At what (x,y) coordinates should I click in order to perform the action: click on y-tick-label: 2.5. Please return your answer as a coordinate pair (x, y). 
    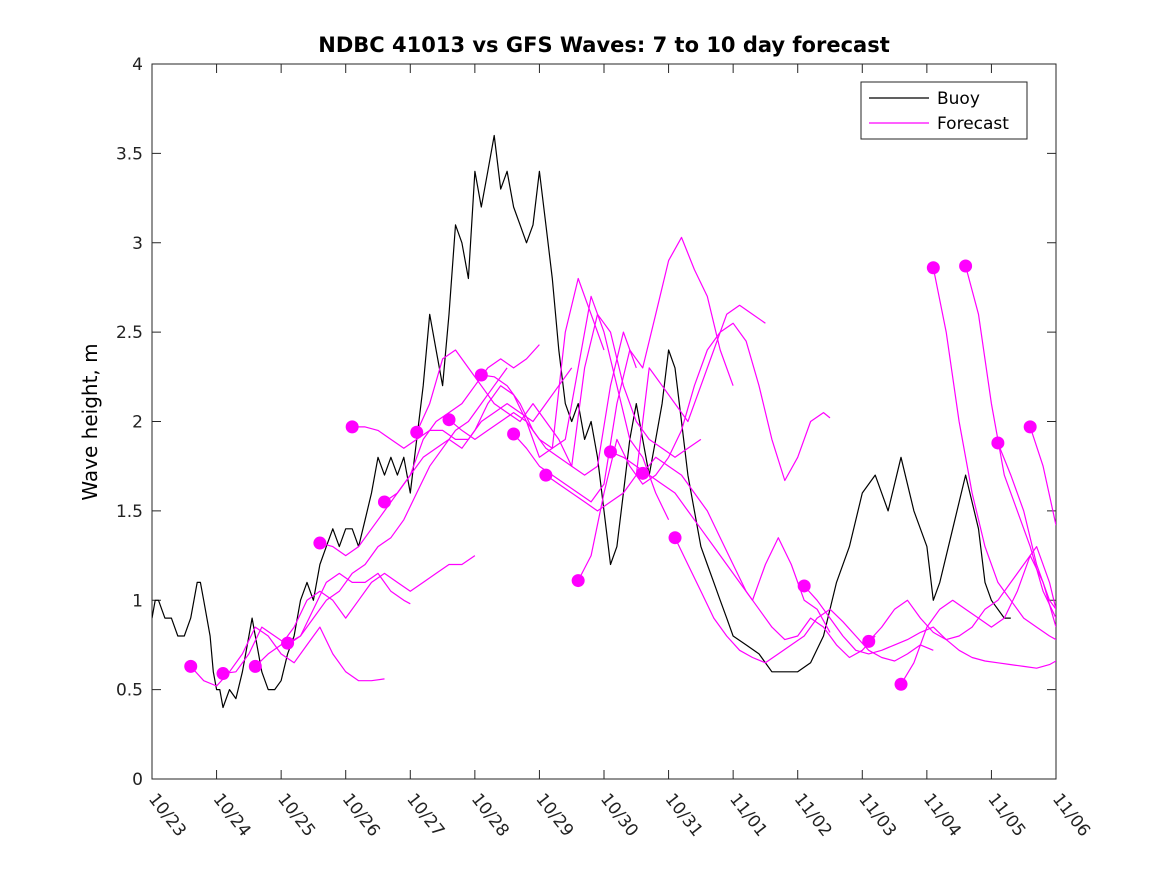
    Looking at the image, I should click on (129, 333).